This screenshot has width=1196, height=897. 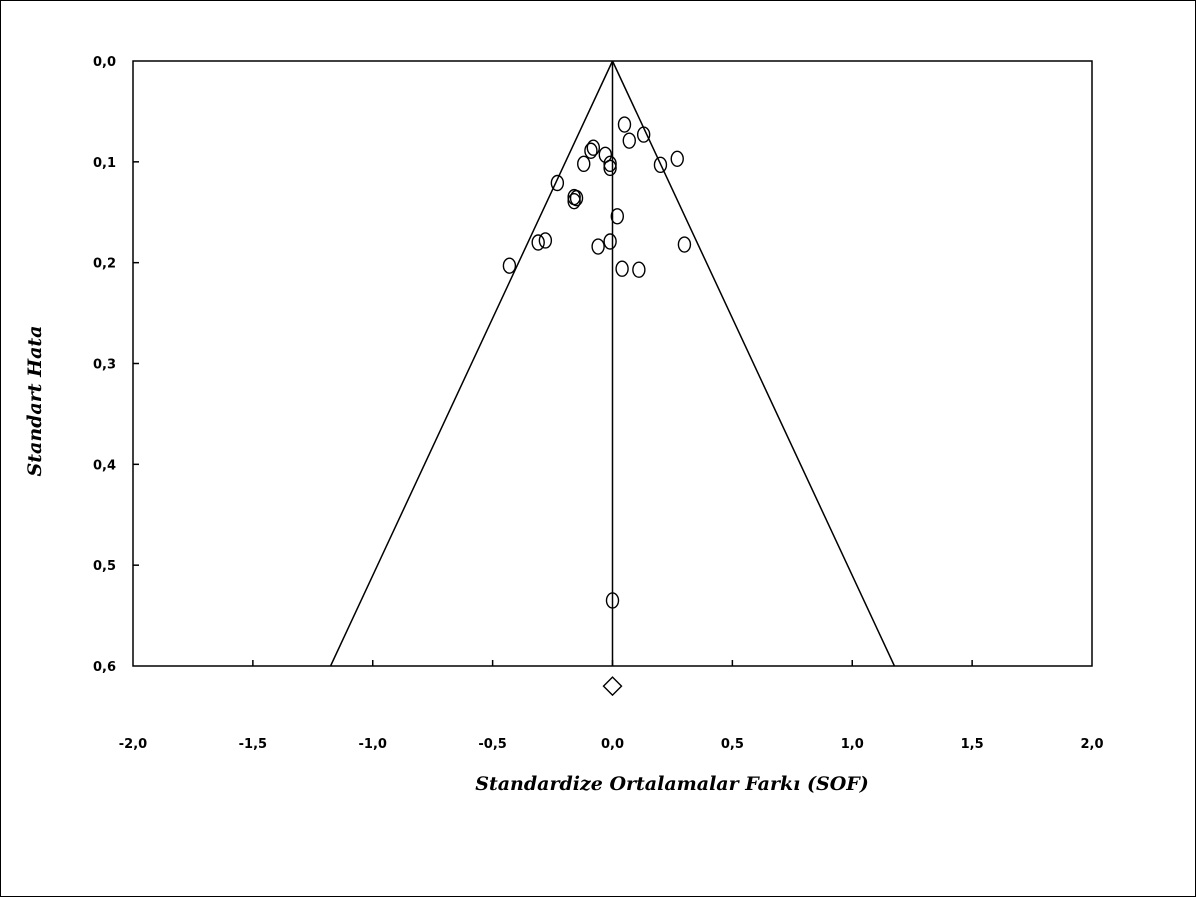 What do you see at coordinates (104, 264) in the screenshot?
I see `y-tick-label: 0,2` at bounding box center [104, 264].